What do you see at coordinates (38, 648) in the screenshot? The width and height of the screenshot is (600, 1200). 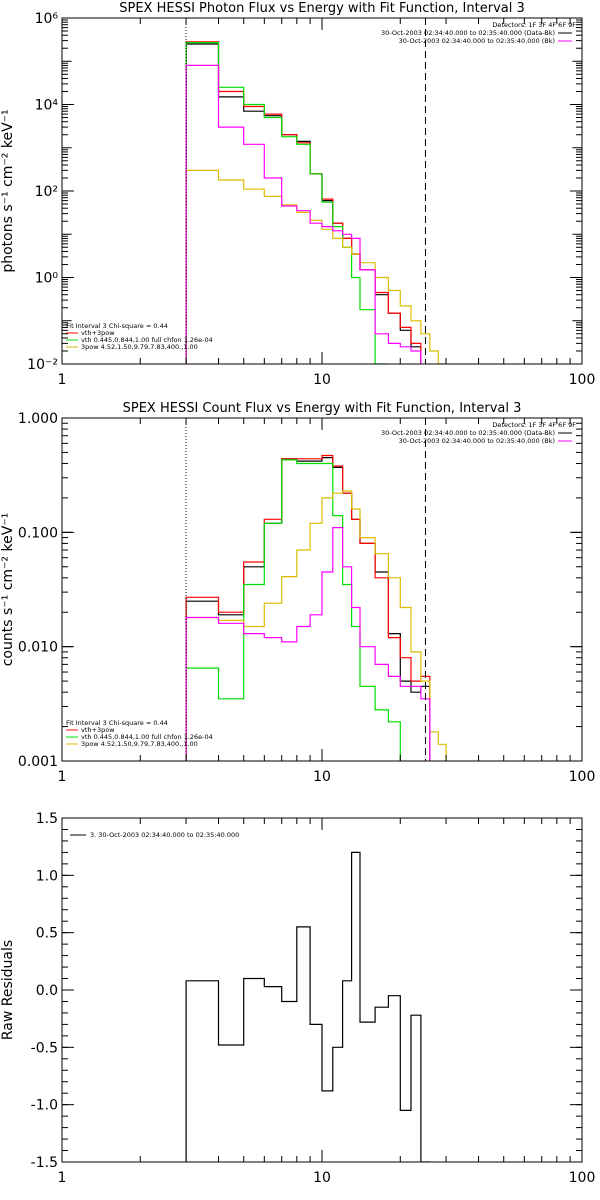 I see `y-tick-label: 0.010` at bounding box center [38, 648].